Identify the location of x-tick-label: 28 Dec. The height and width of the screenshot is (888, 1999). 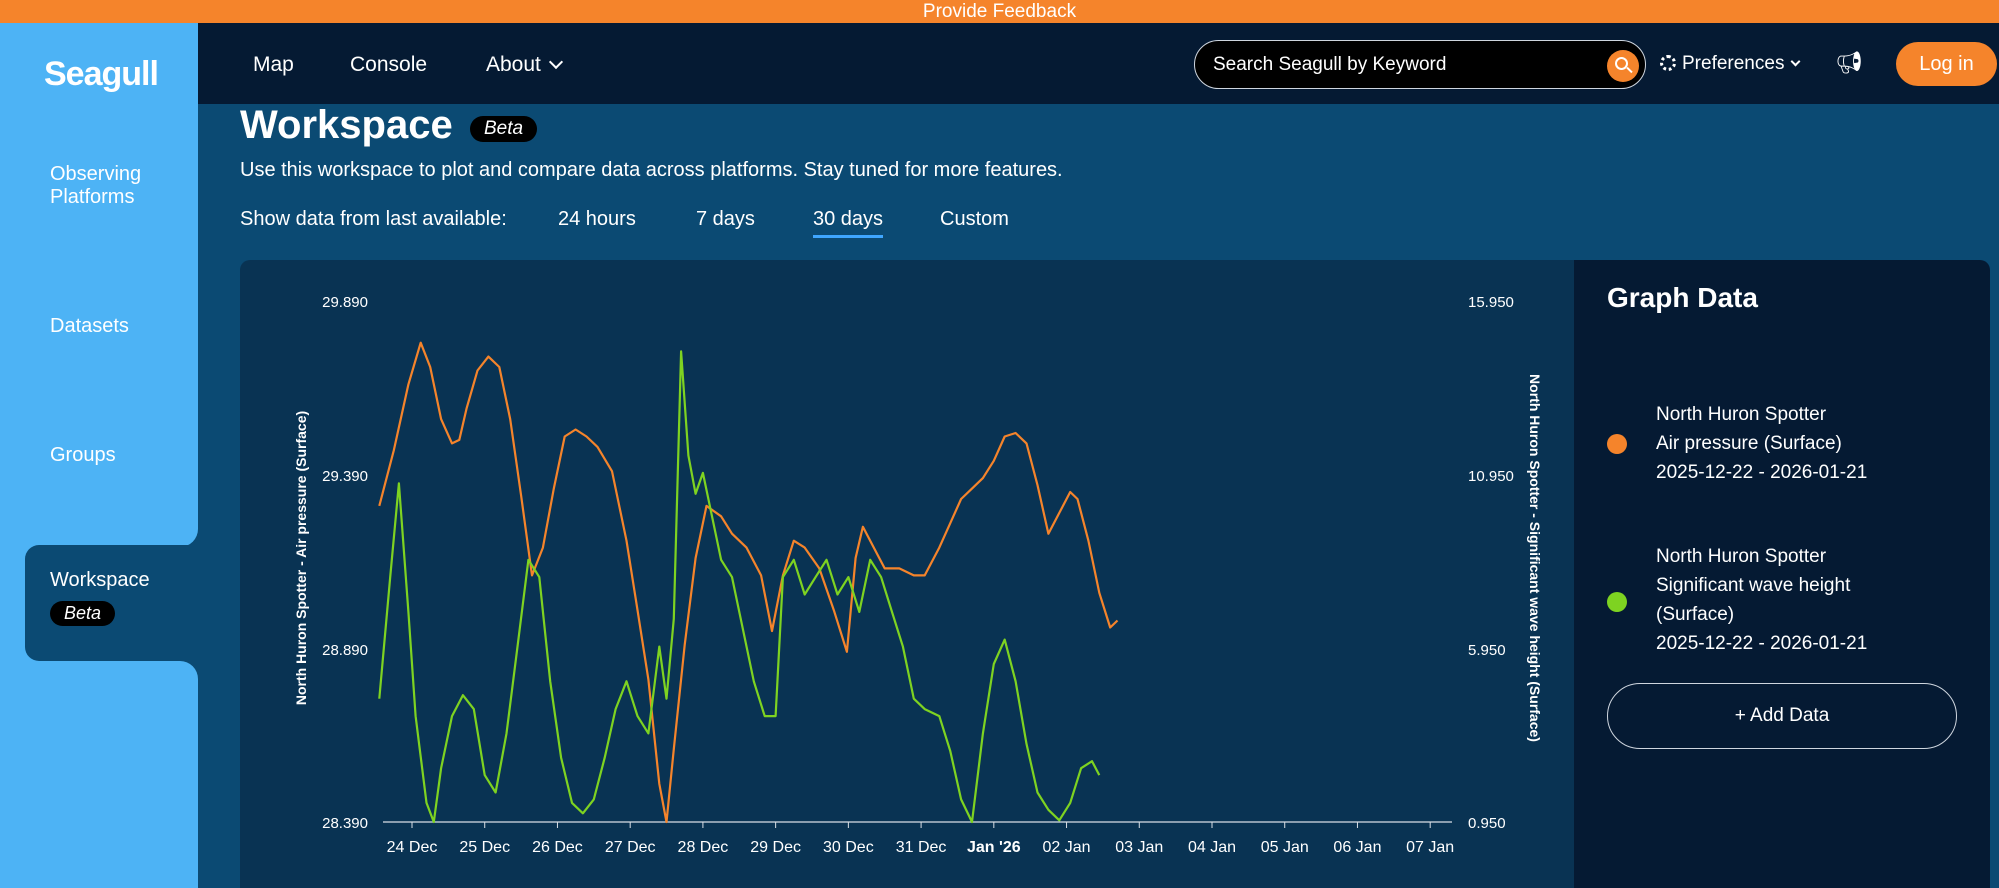
(703, 847).